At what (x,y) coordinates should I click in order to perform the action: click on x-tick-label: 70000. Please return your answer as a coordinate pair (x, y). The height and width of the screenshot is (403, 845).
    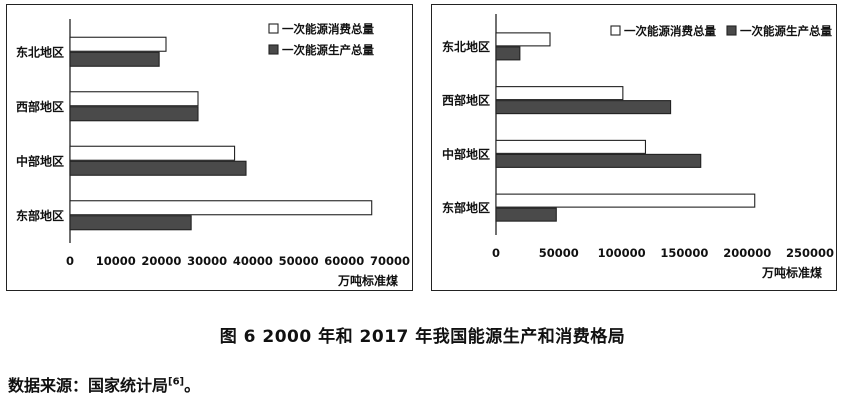
    Looking at the image, I should click on (390, 261).